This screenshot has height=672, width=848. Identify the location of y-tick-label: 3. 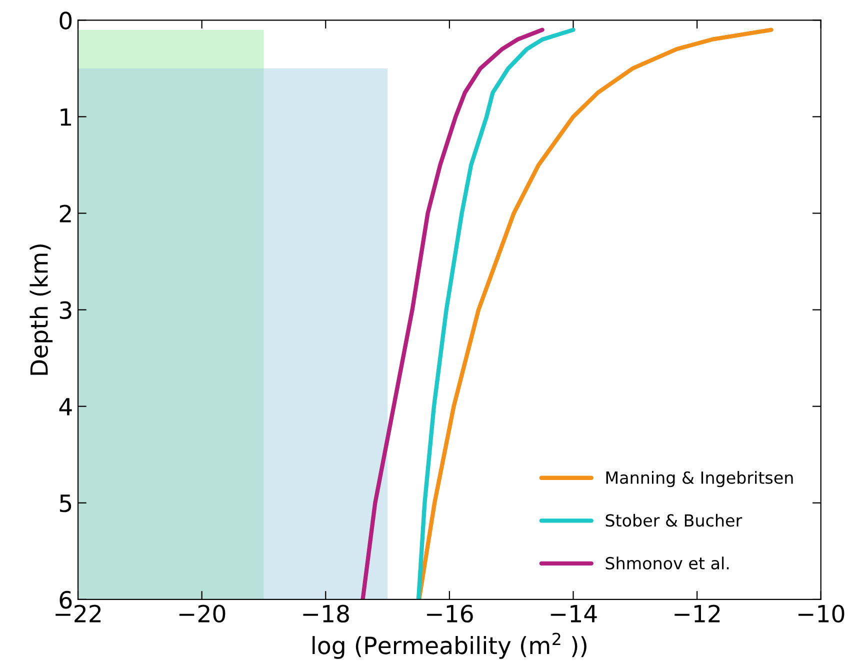
(66, 310).